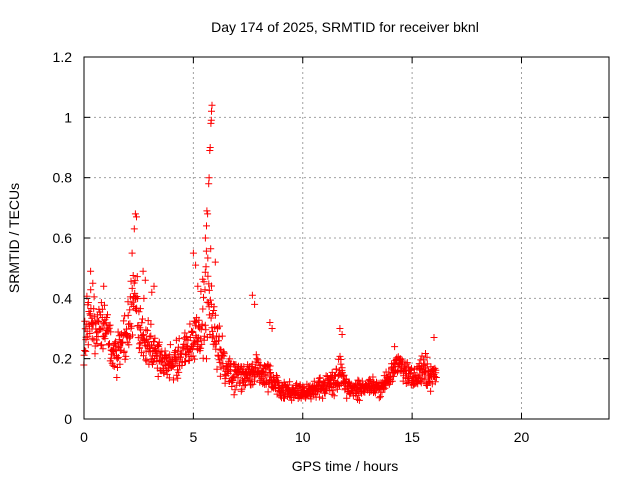 This screenshot has height=480, width=640. I want to click on x-tick-label: 5, so click(193, 437).